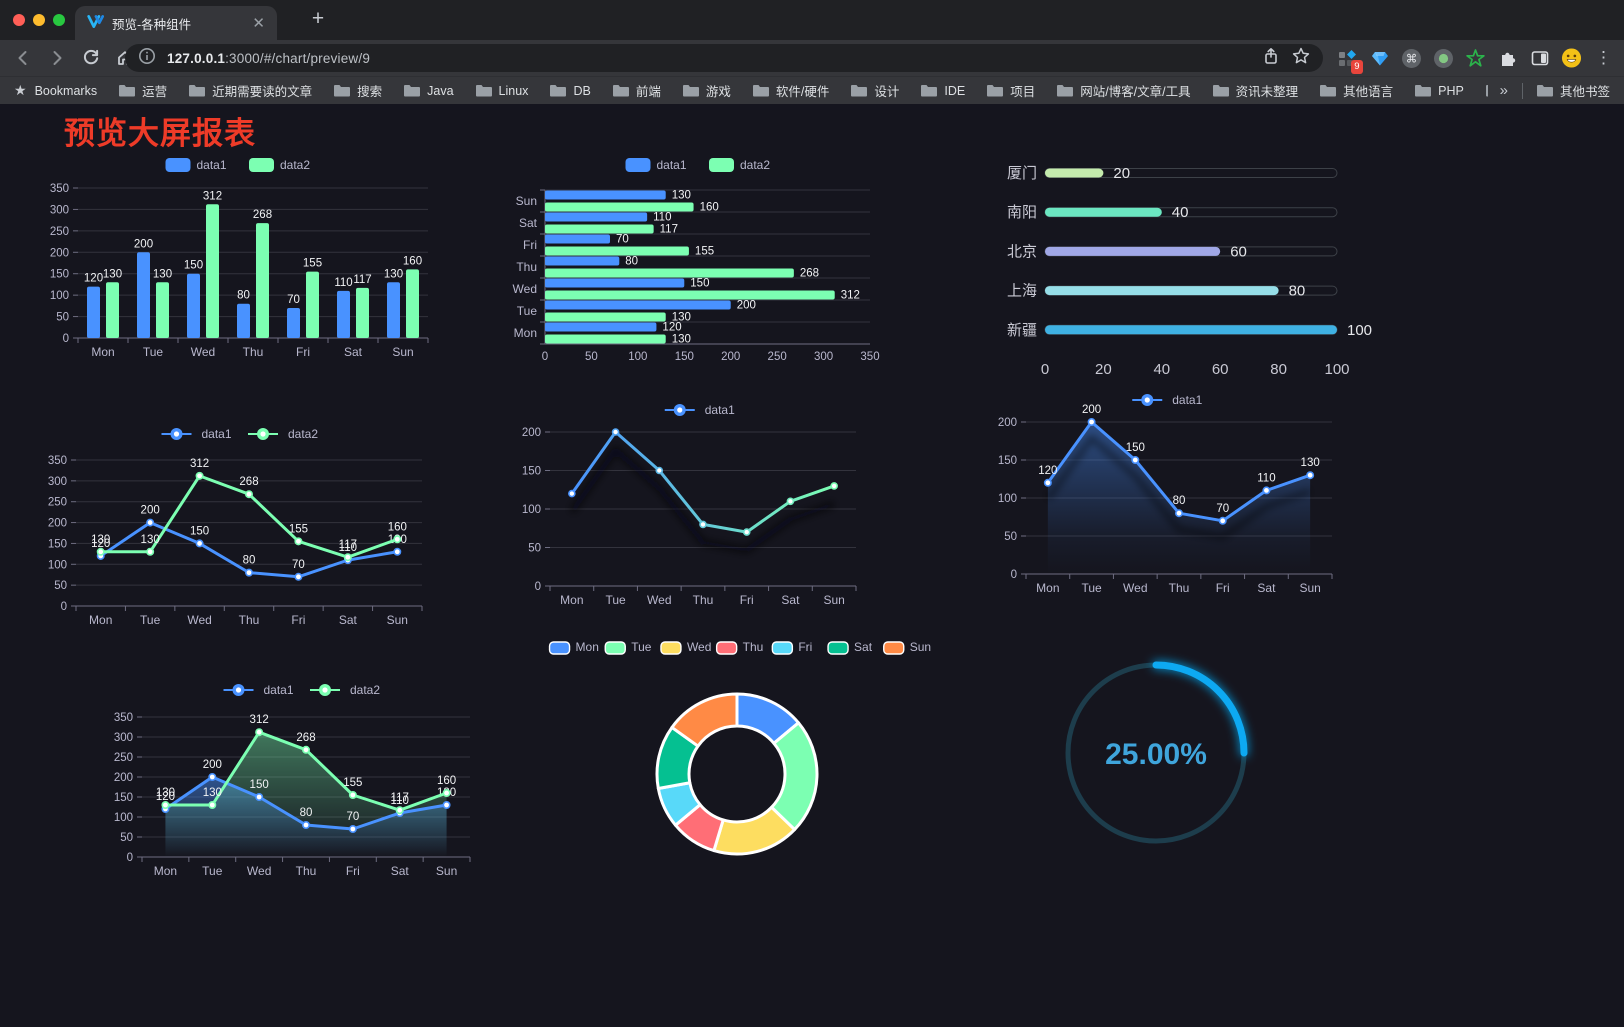 Image resolution: width=1624 pixels, height=1027 pixels. I want to click on svg-text: 厦门, so click(1022, 173).